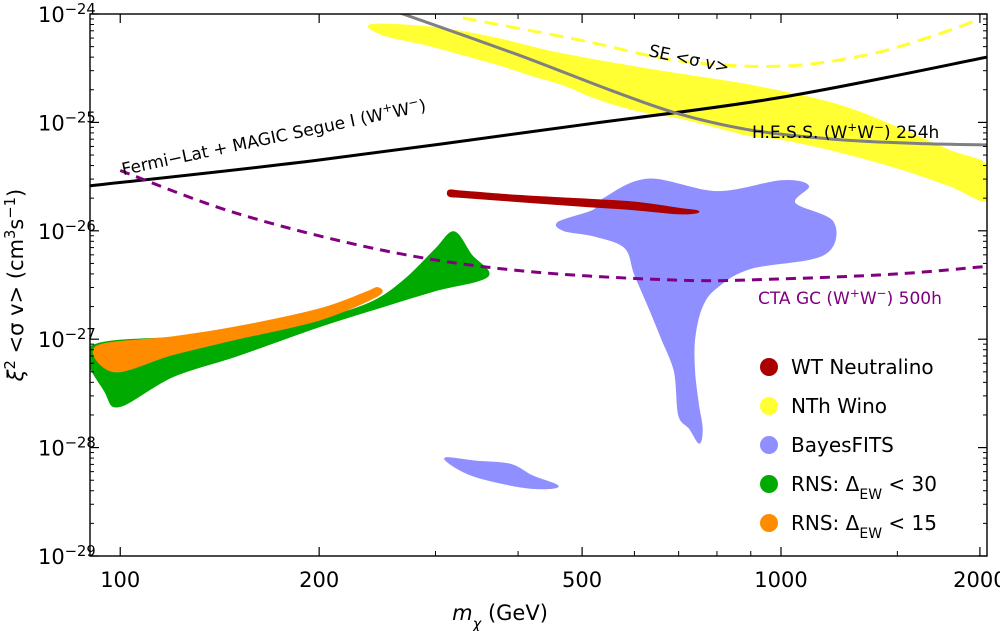 The height and width of the screenshot is (631, 1000). What do you see at coordinates (845, 131) in the screenshot?
I see `hess-label: H.E.S.S. (W+W−) 254h` at bounding box center [845, 131].